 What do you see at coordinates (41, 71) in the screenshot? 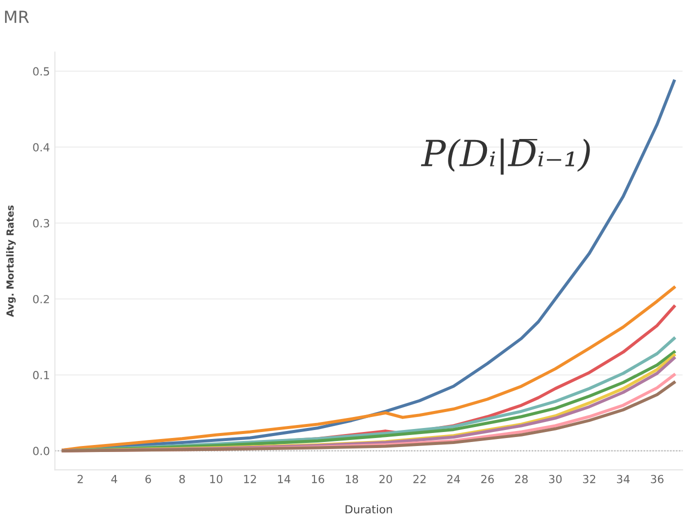
I see `y-tick-label: 0.5` at bounding box center [41, 71].